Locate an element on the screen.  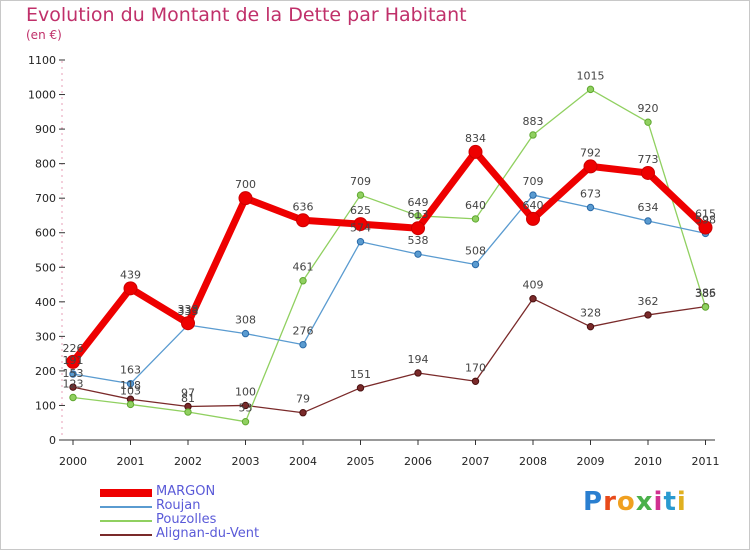
y-tick-label: 800 is located at coordinates (45, 164).